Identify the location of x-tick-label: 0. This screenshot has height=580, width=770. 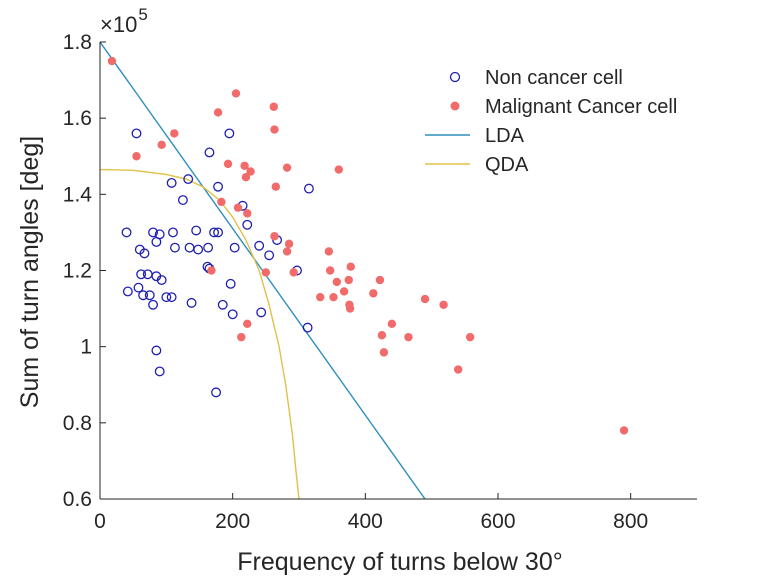
(100, 521).